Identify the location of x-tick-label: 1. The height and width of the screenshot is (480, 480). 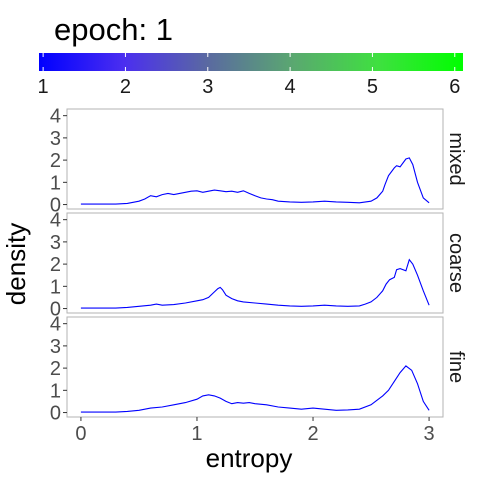
(196, 434).